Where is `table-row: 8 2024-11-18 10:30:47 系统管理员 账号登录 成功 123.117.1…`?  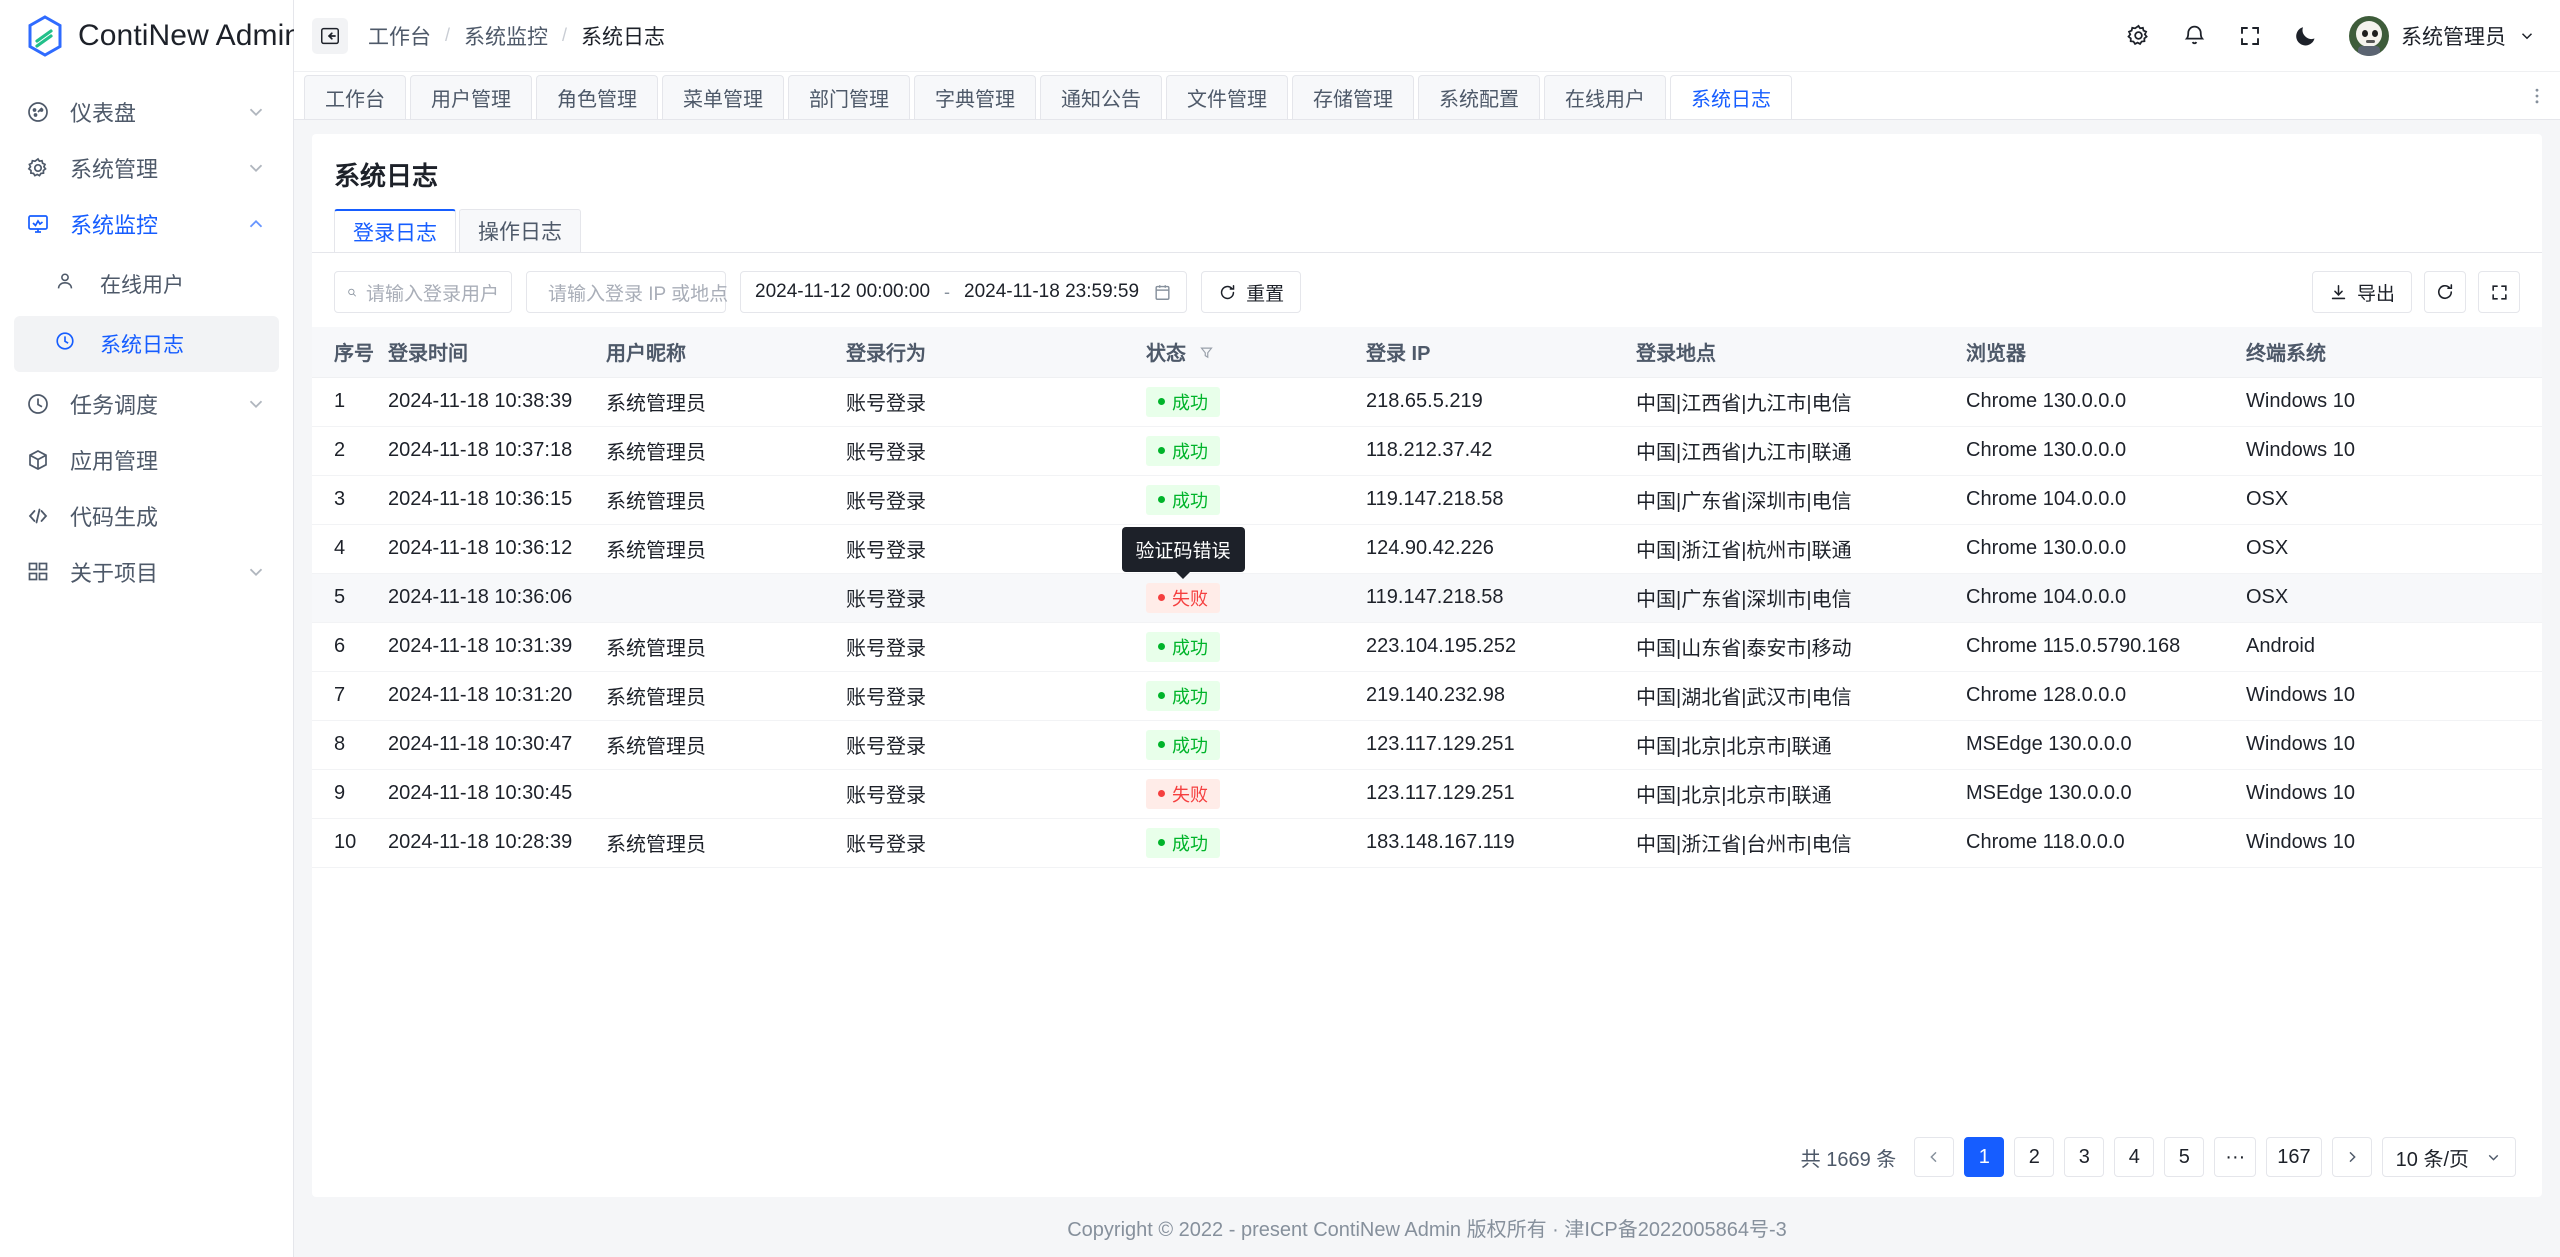
table-row: 8 2024-11-18 10:30:47 系统管理员 账号登录 成功 123.117.1… is located at coordinates (1427, 745).